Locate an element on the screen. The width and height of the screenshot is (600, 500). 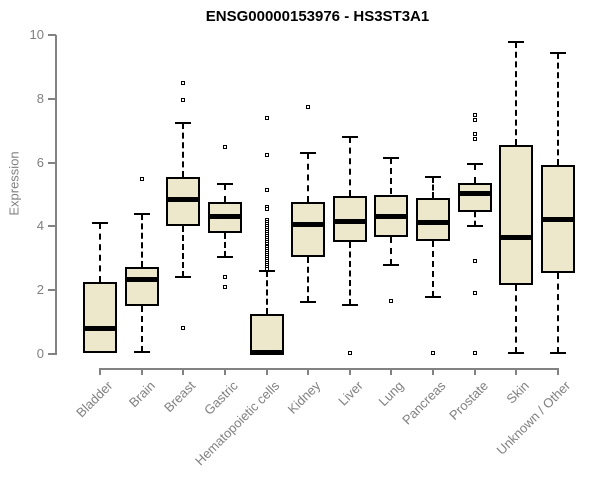
outlier-point-pancreas is located at coordinates (433, 353).